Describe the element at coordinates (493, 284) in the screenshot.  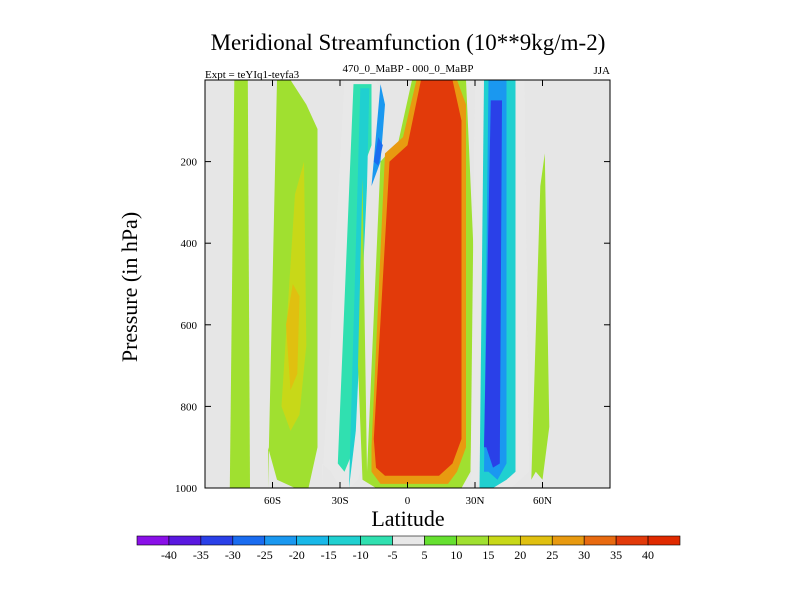
I see `contour-band-35N-m35` at that location.